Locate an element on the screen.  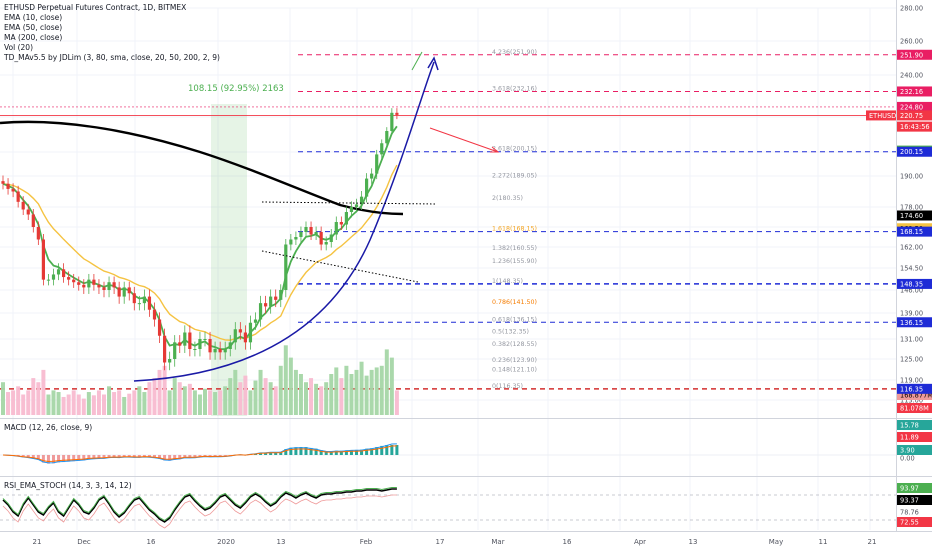
fib-label: 1.382(160.55) is located at coordinates (514, 248).